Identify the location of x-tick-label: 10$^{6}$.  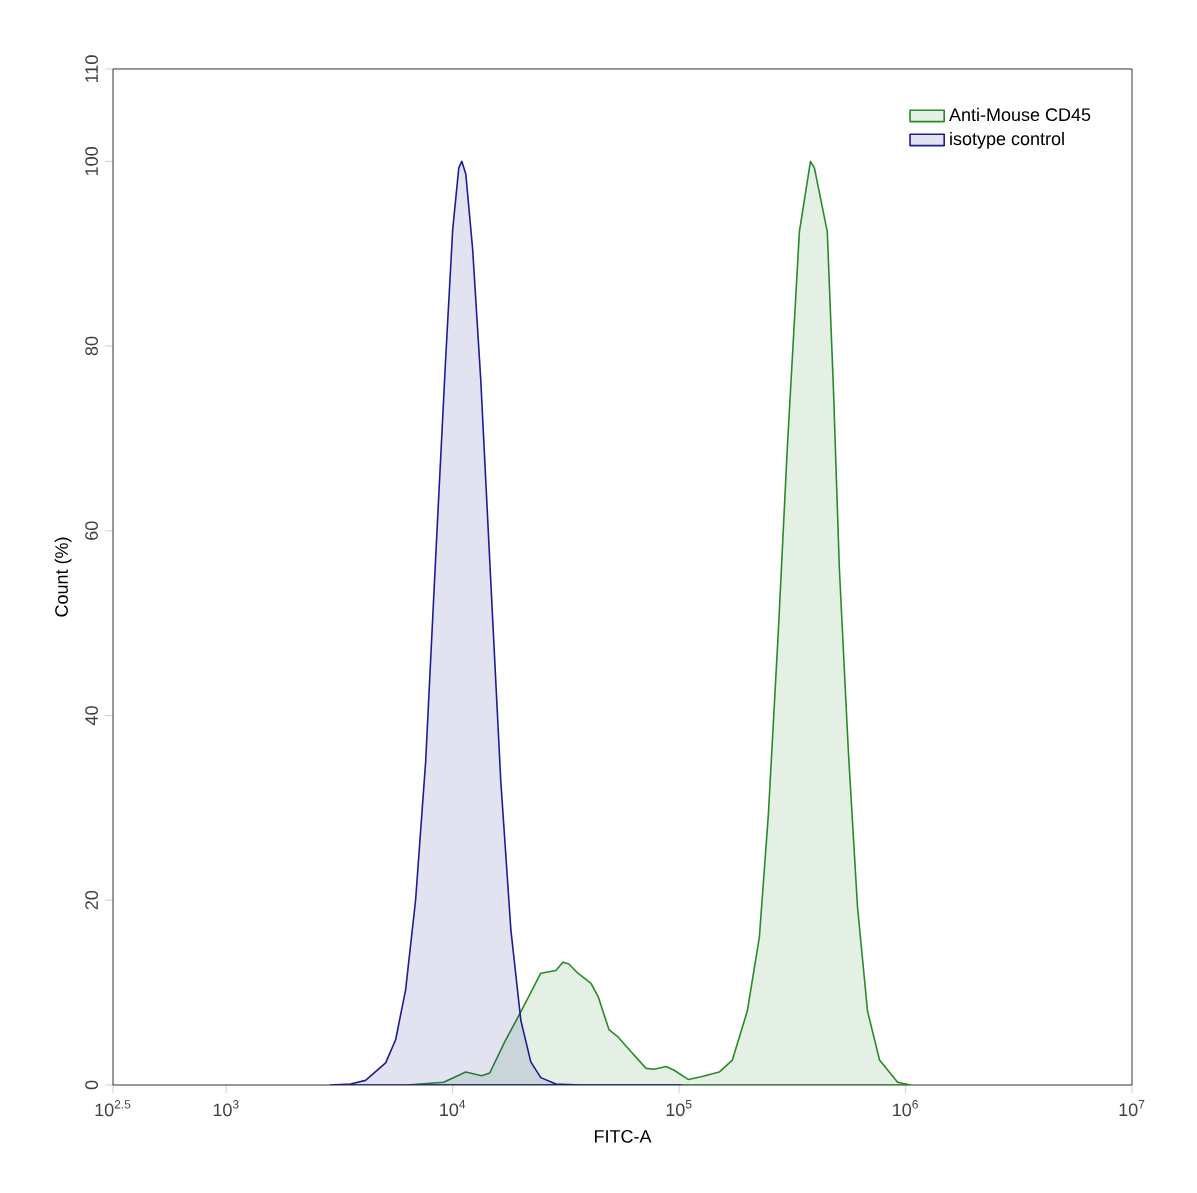
(905, 1108).